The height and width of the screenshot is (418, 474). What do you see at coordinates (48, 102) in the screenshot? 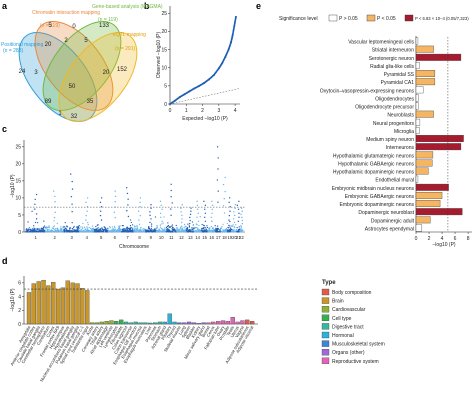
I see `venn-count: 89` at bounding box center [48, 102].